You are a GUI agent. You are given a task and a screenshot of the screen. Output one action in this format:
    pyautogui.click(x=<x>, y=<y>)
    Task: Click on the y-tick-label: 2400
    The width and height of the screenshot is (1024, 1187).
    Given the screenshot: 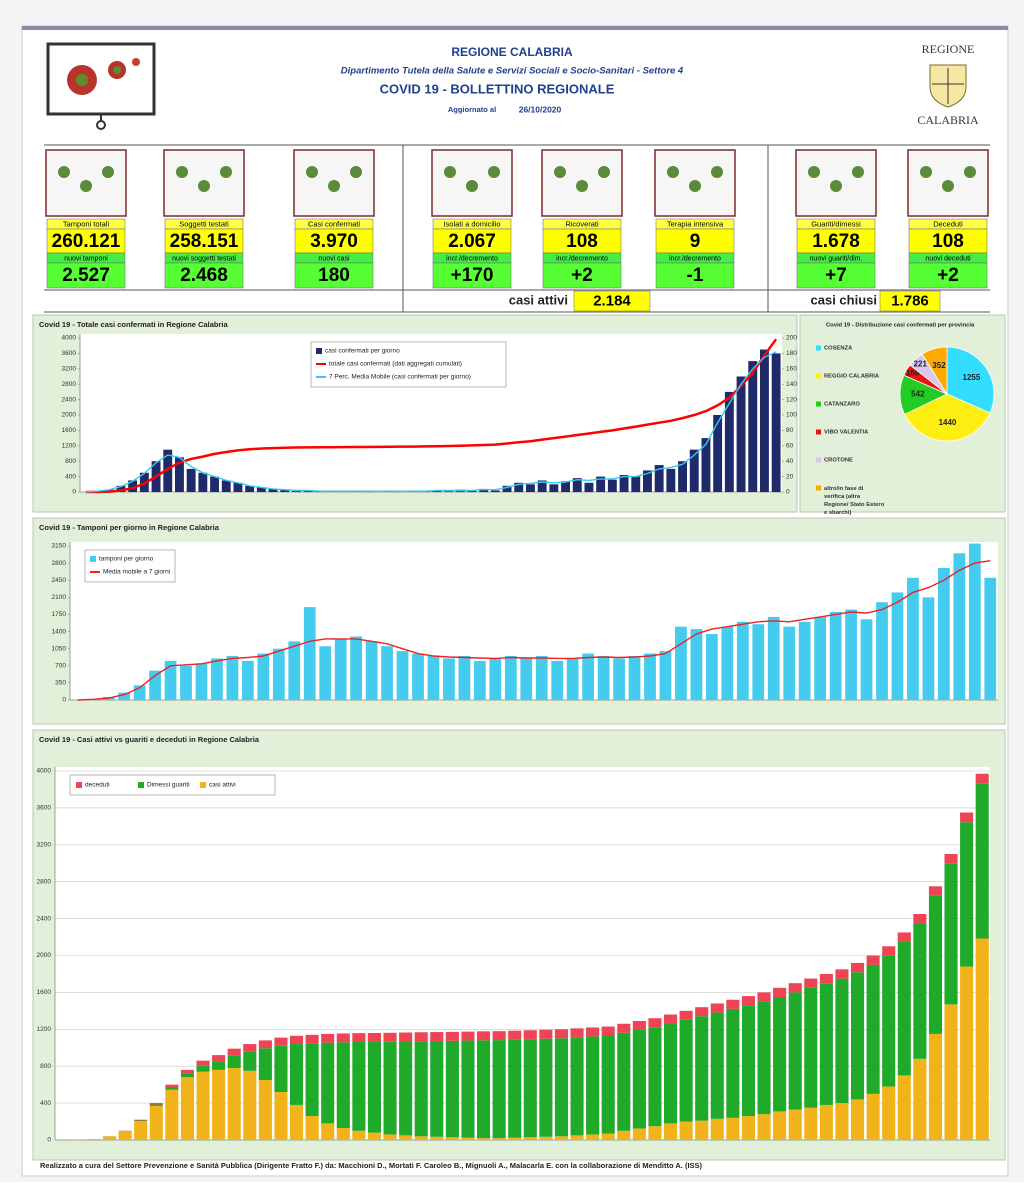 What is the action you would take?
    pyautogui.click(x=44, y=918)
    